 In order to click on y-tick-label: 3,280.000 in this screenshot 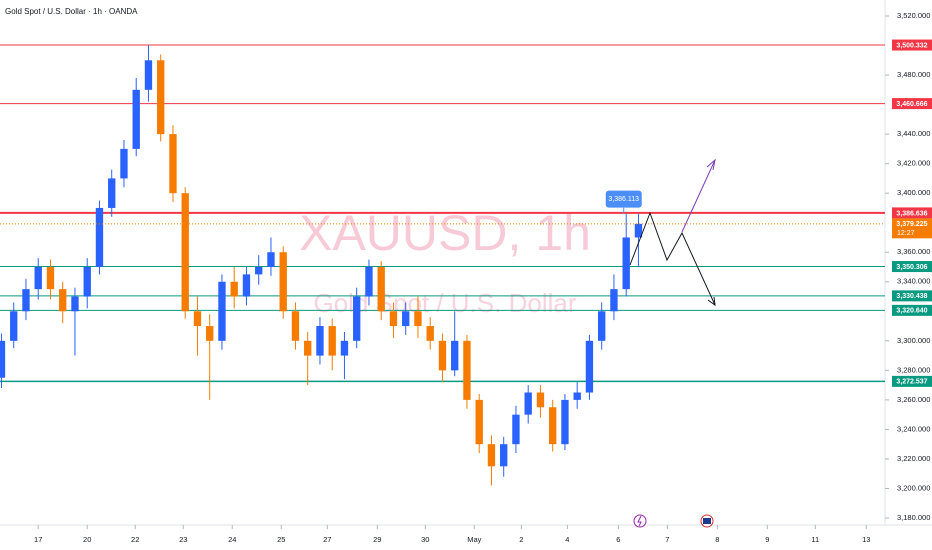, I will do `click(913, 369)`.